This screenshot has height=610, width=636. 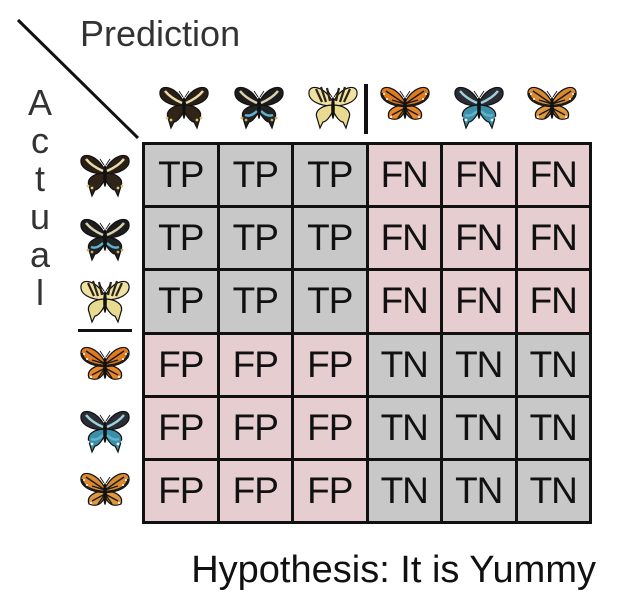 I want to click on actual-label-letter: t, so click(x=39, y=178).